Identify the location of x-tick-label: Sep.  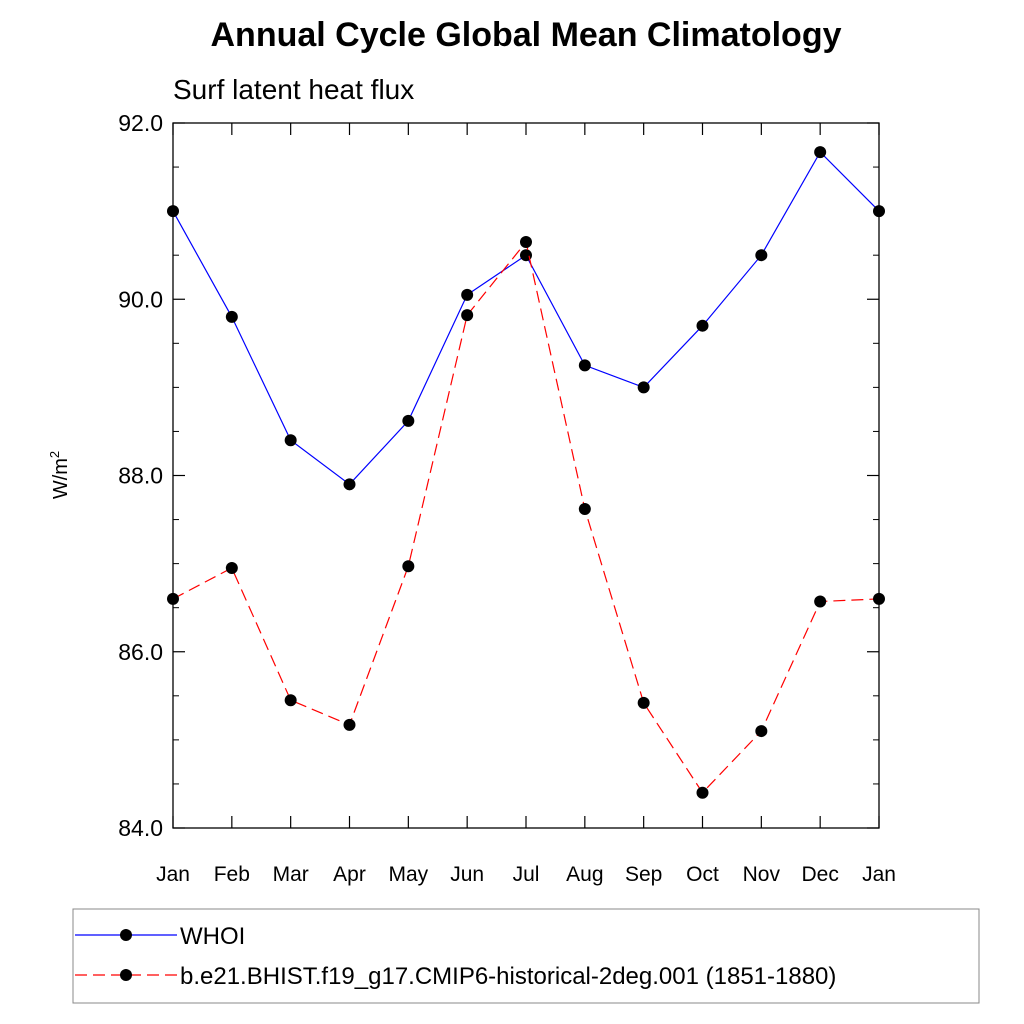
(643, 874).